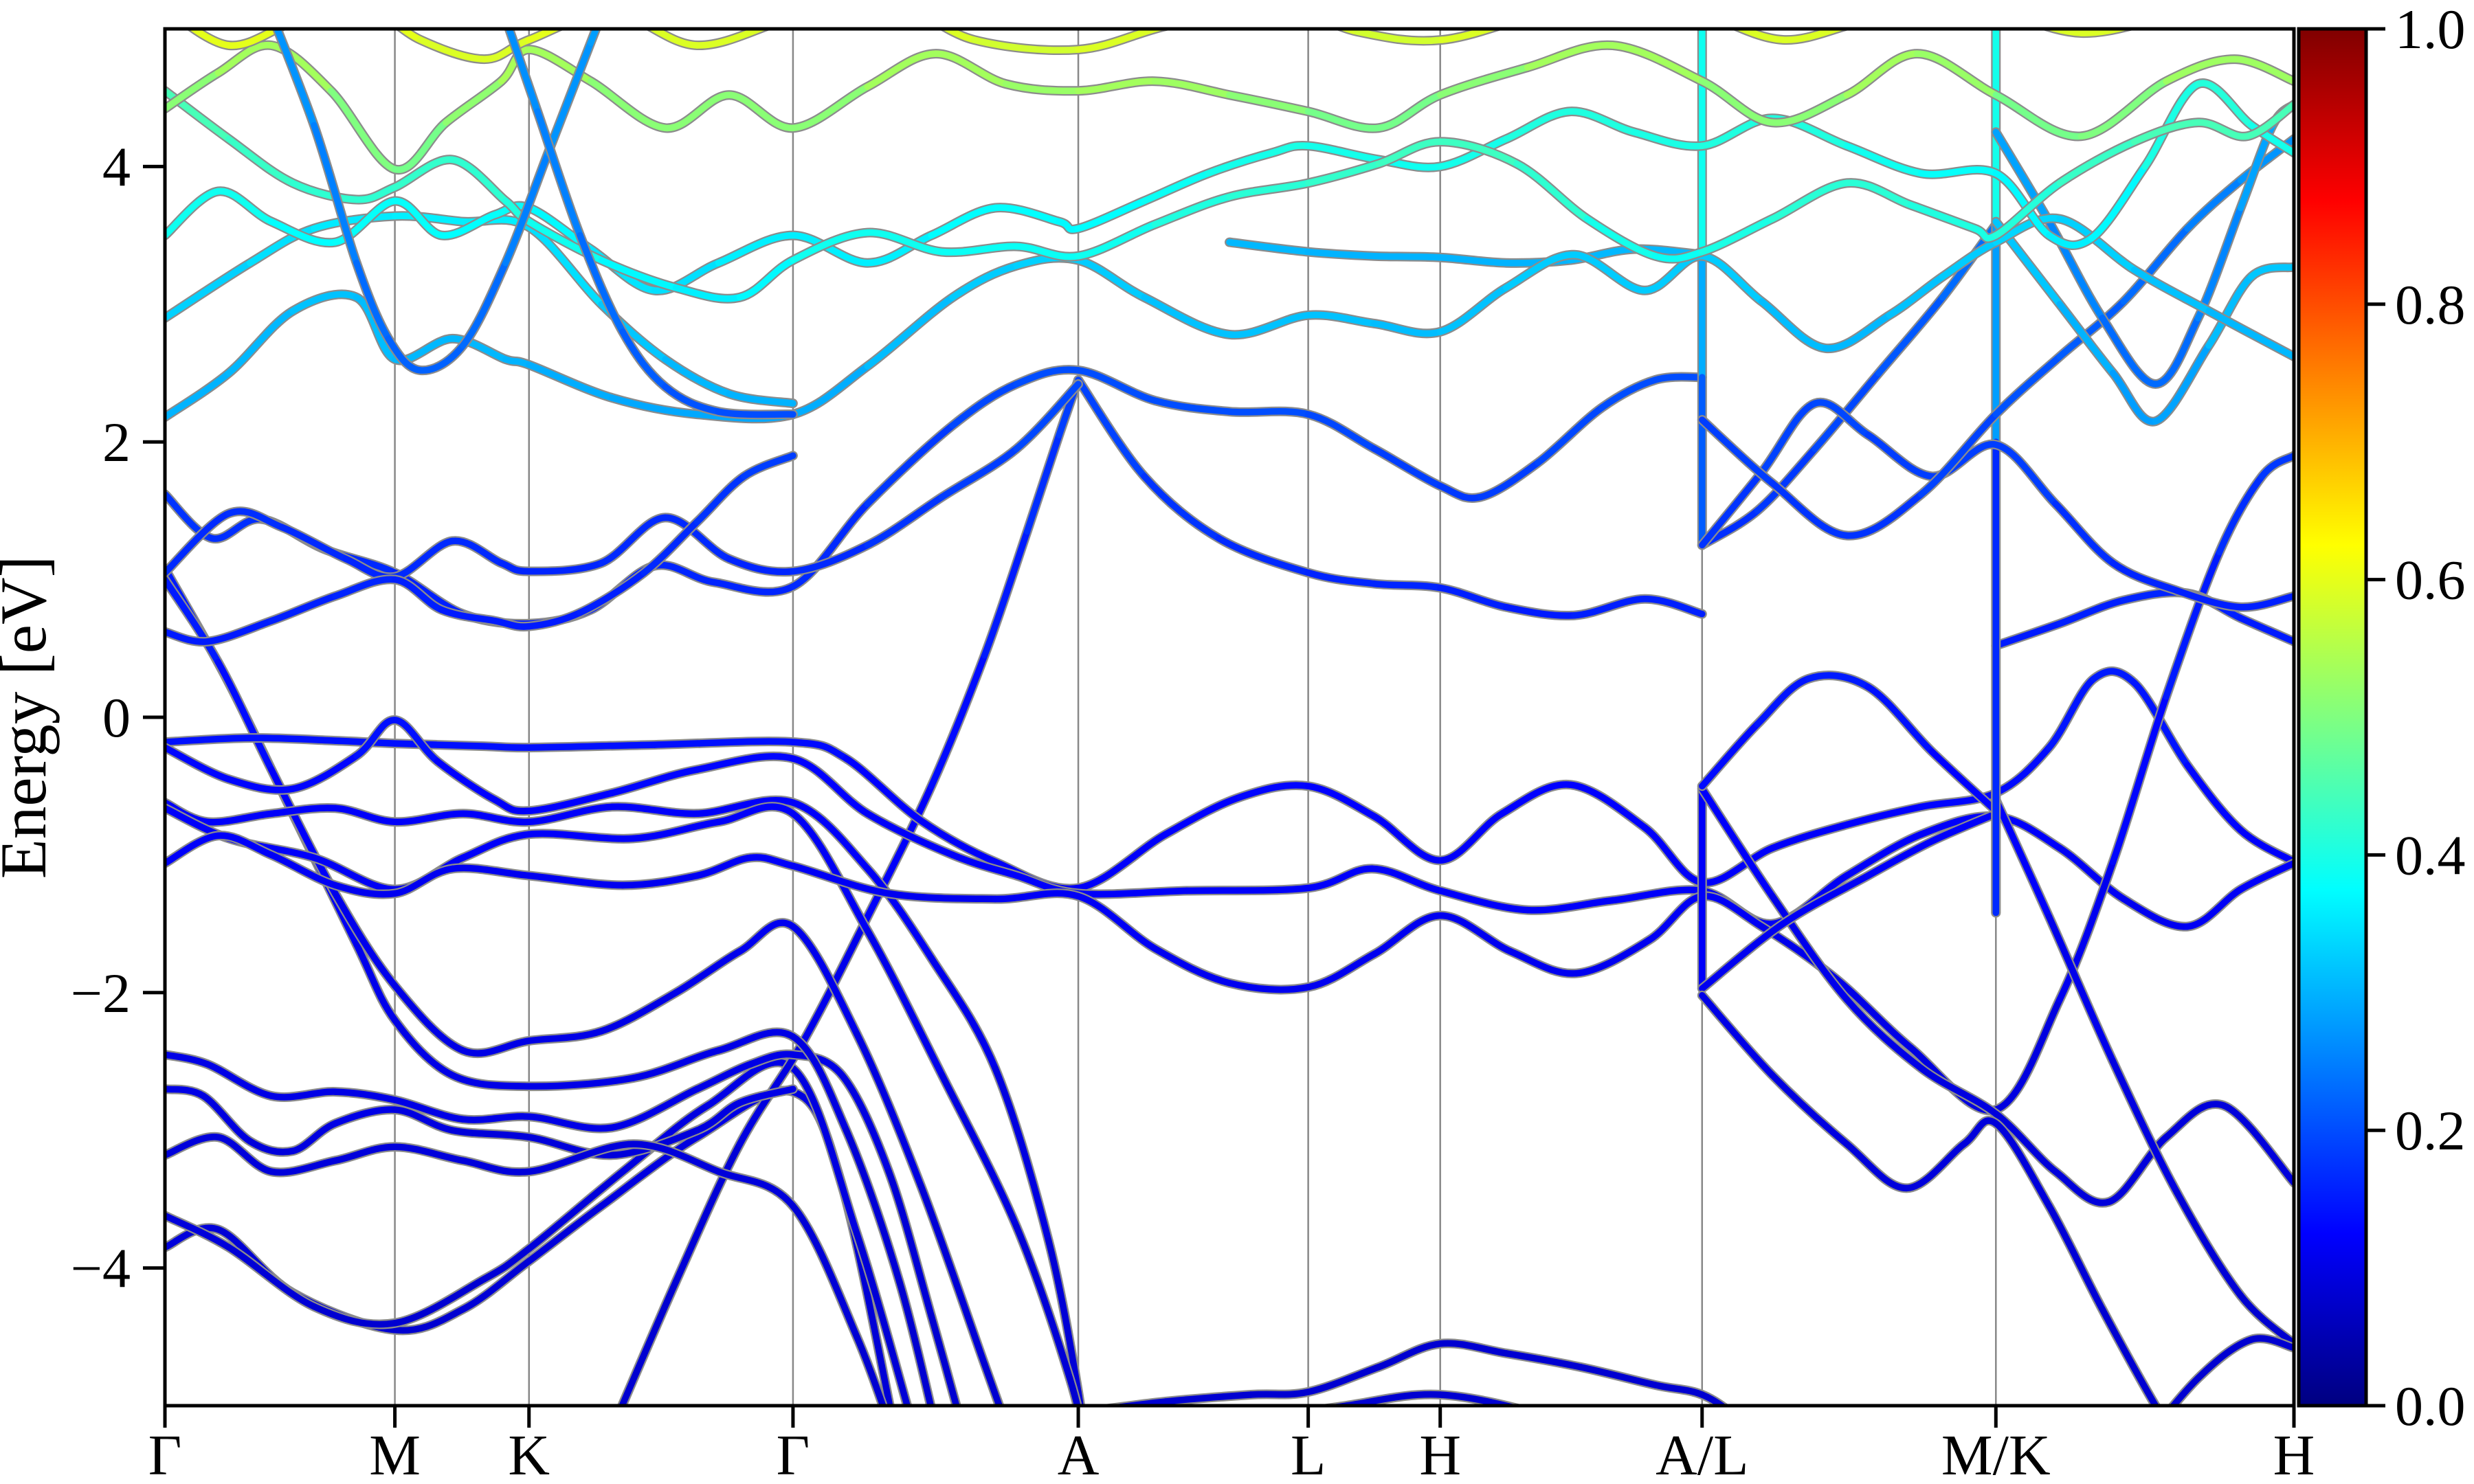  Describe the element at coordinates (116, 166) in the screenshot. I see `y-tick-label: 4` at that location.